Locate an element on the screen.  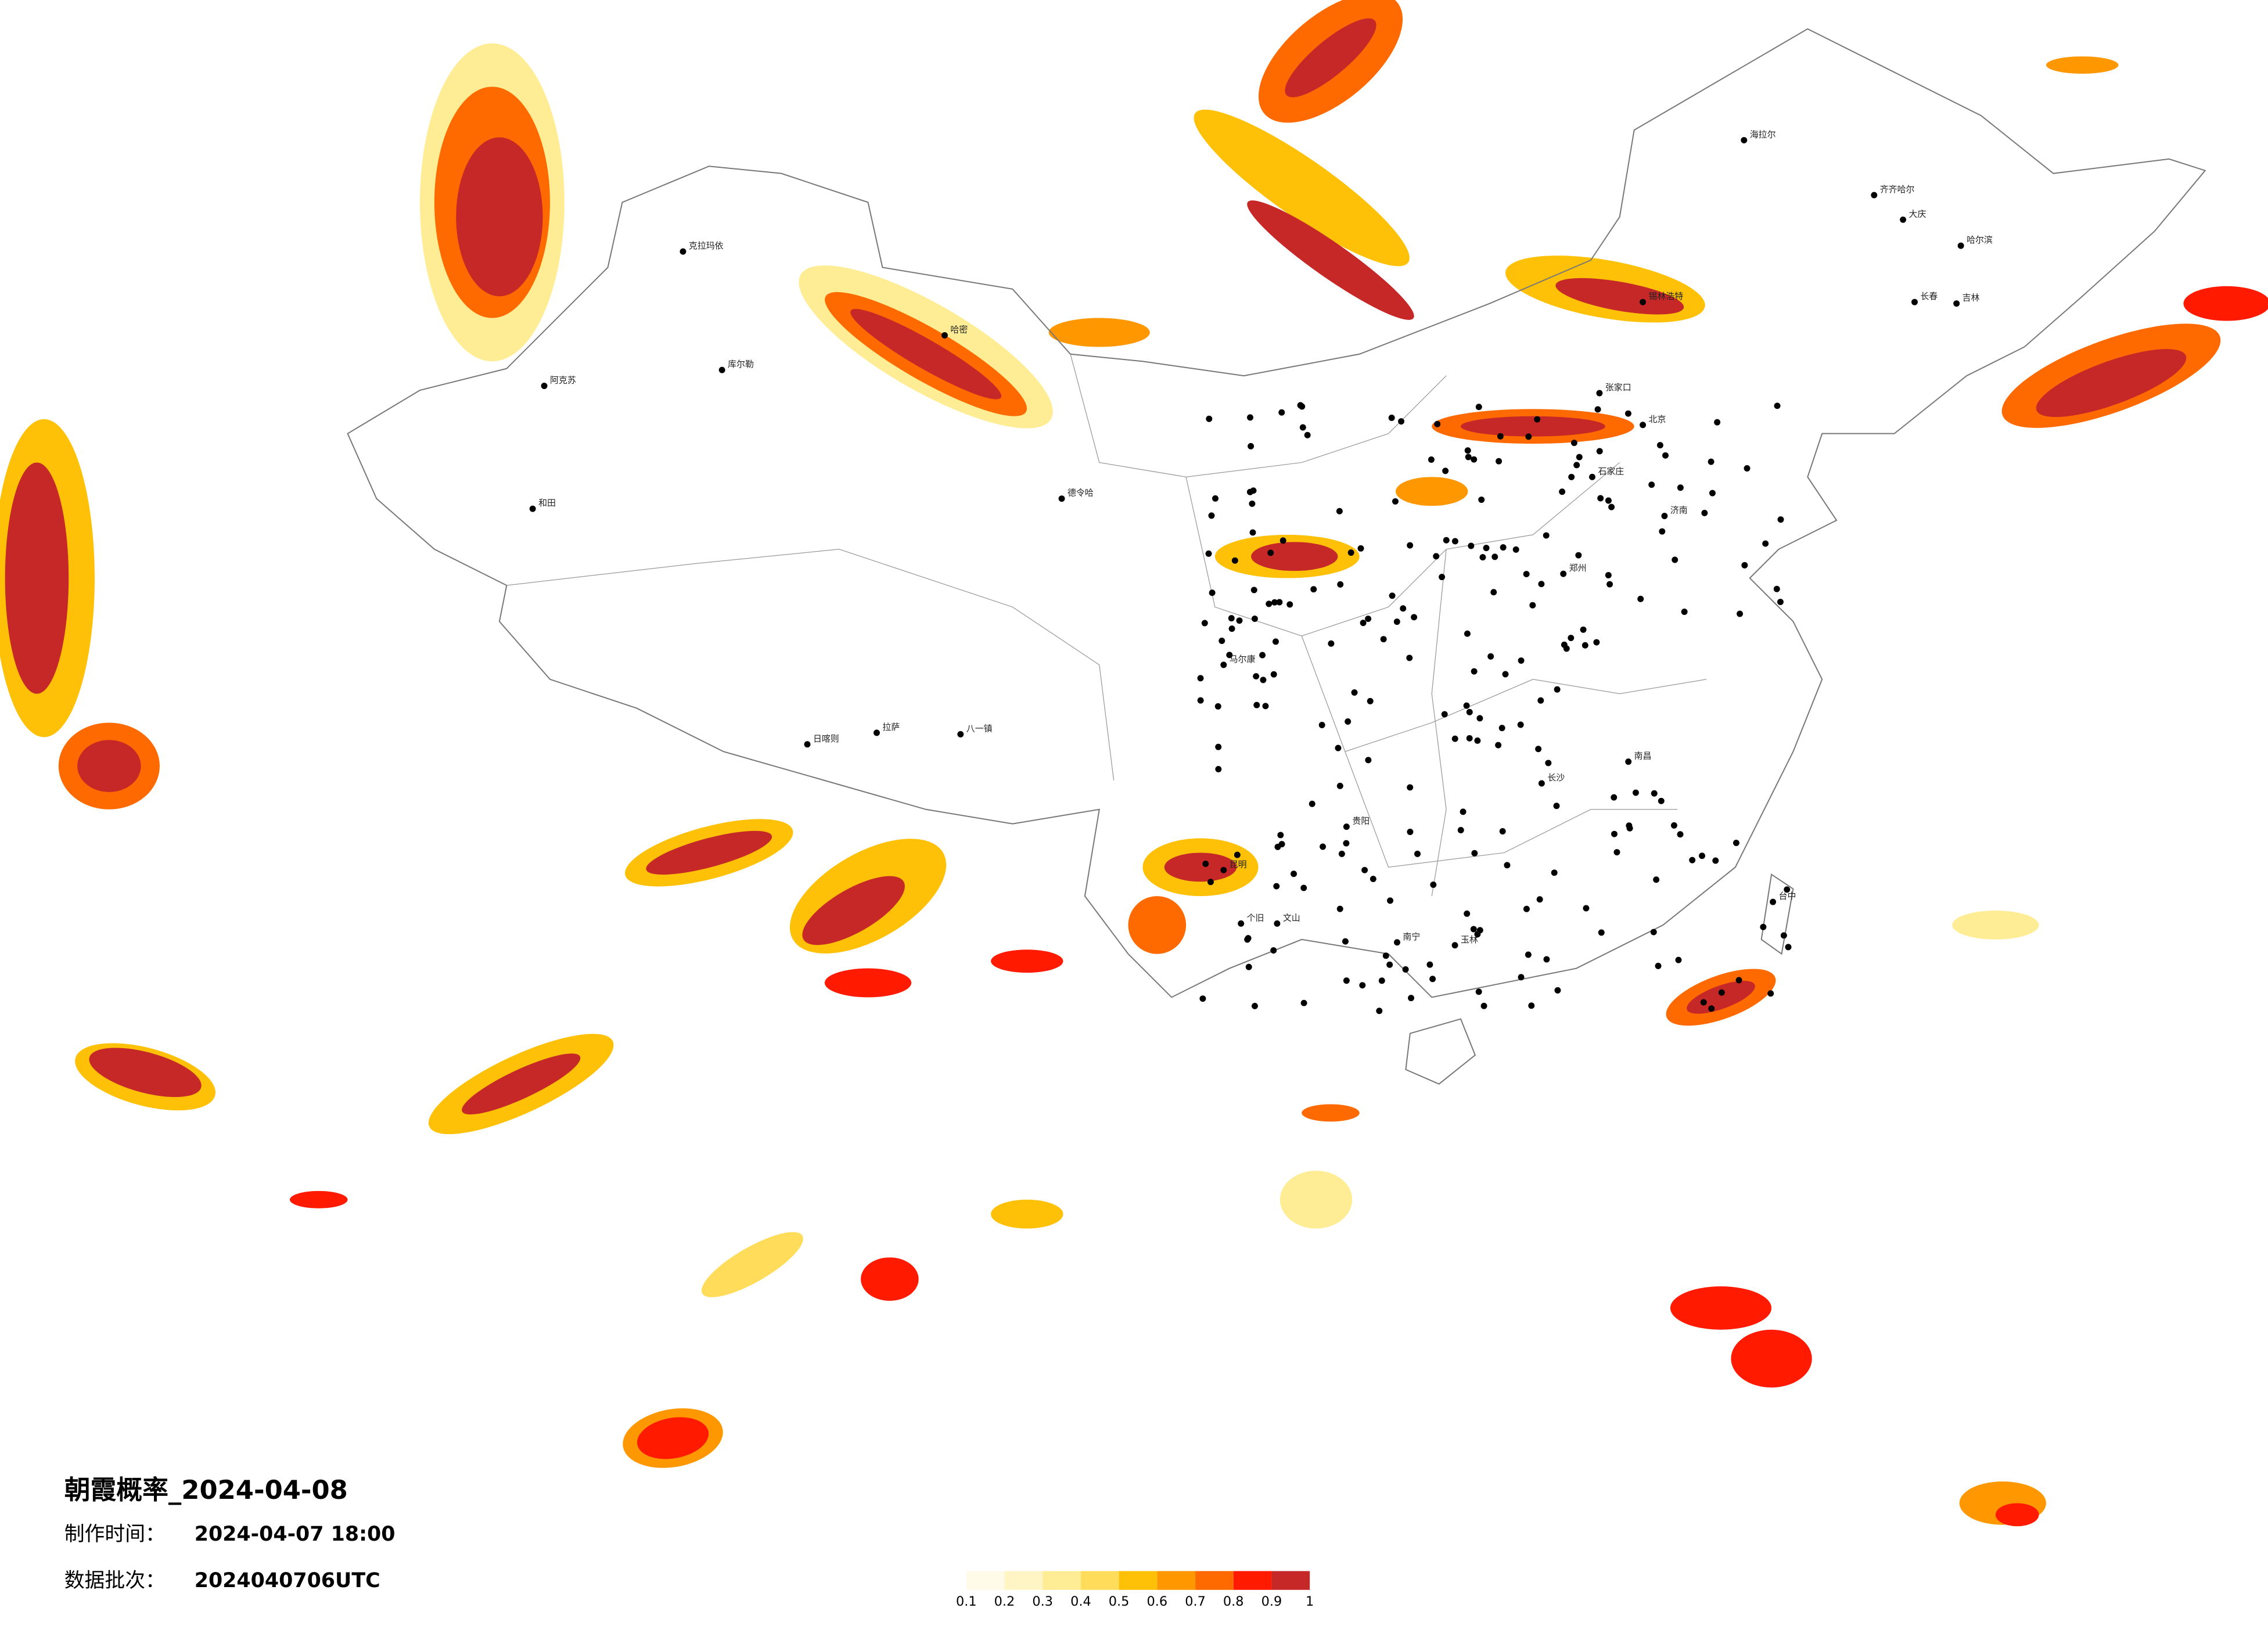
legend-tick-label: 0.7 is located at coordinates (1195, 1601).